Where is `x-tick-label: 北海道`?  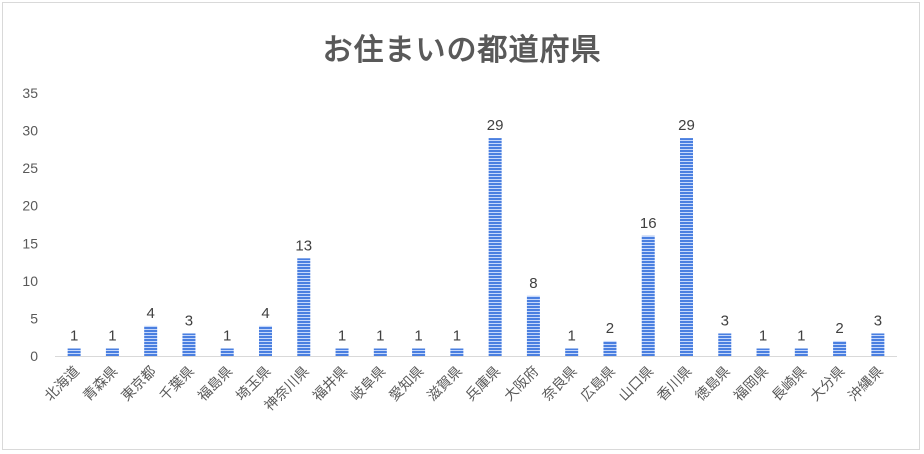
x-tick-label: 北海道 is located at coordinates (62, 384).